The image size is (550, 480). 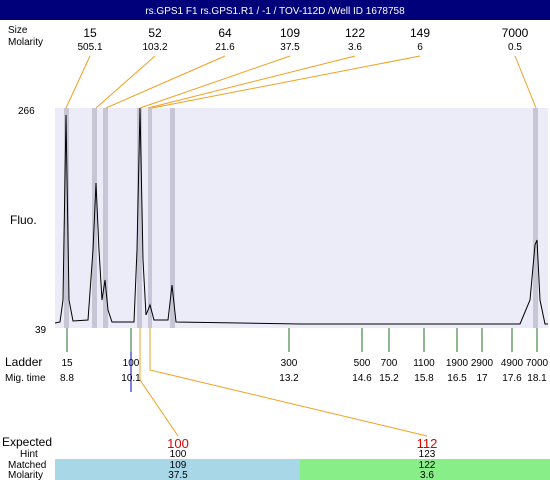 I want to click on mig-time: 17.6, so click(x=512, y=378).